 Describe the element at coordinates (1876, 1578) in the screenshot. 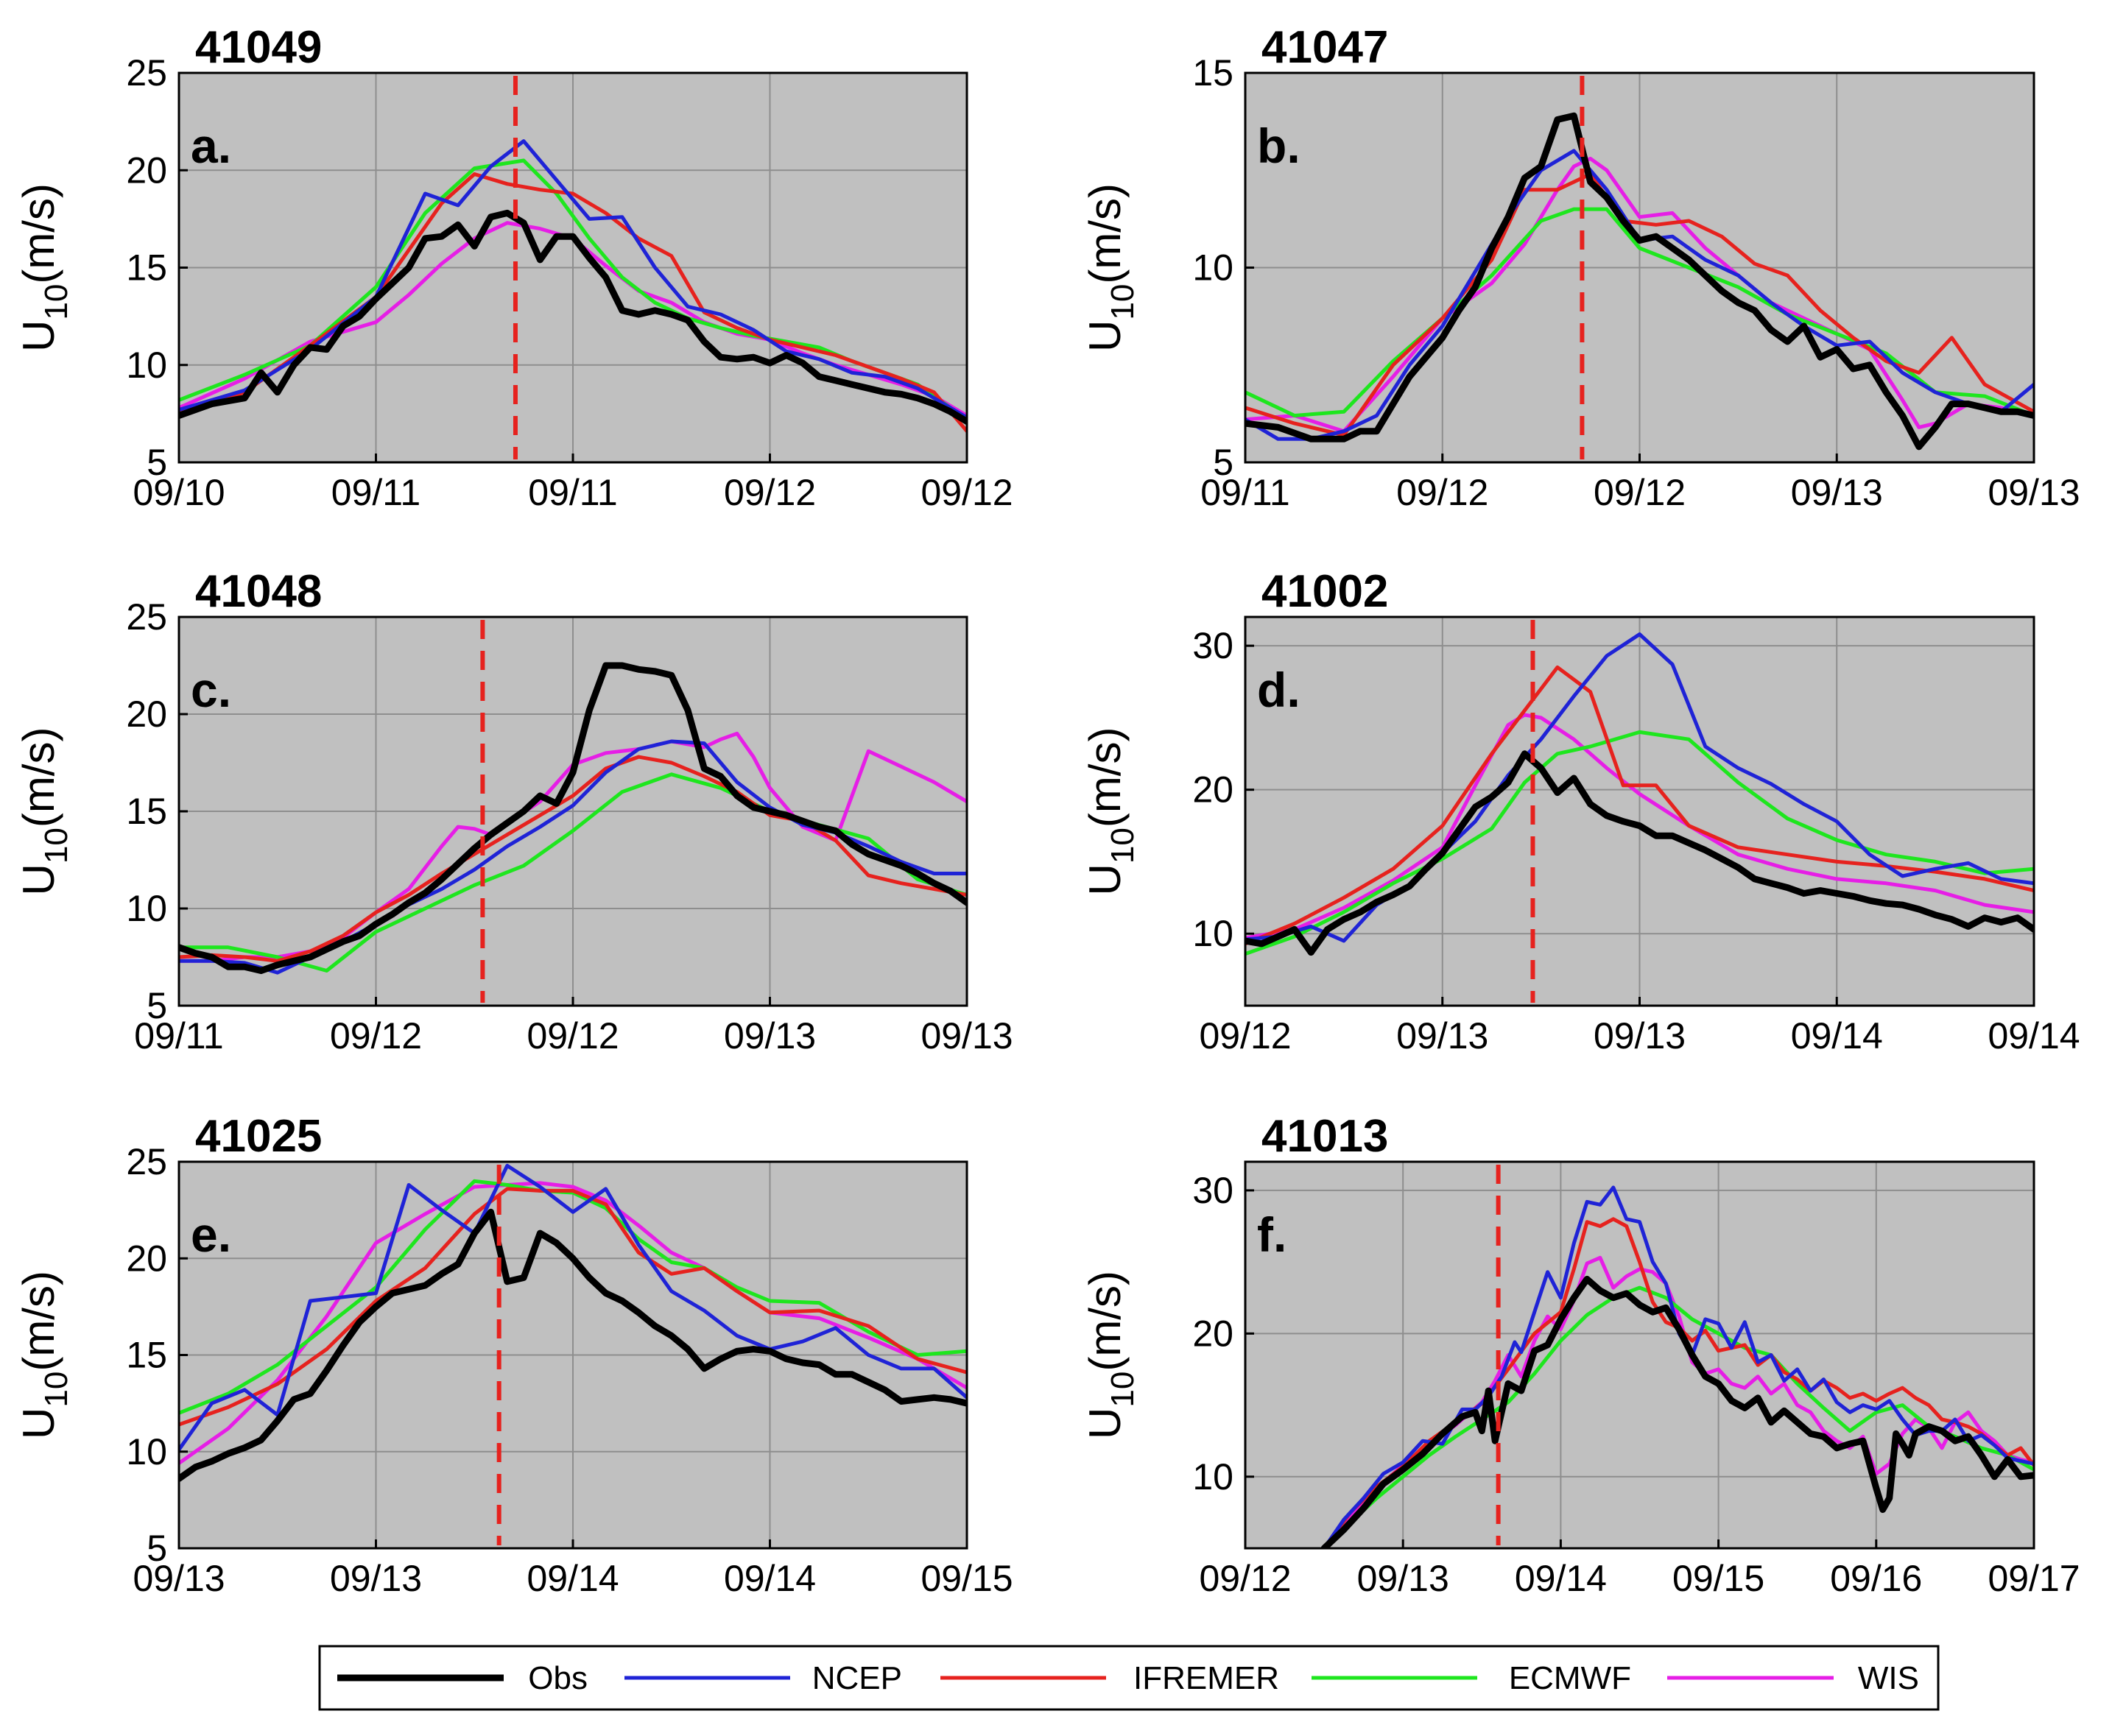

I see `x-tick-label: 09/16` at that location.